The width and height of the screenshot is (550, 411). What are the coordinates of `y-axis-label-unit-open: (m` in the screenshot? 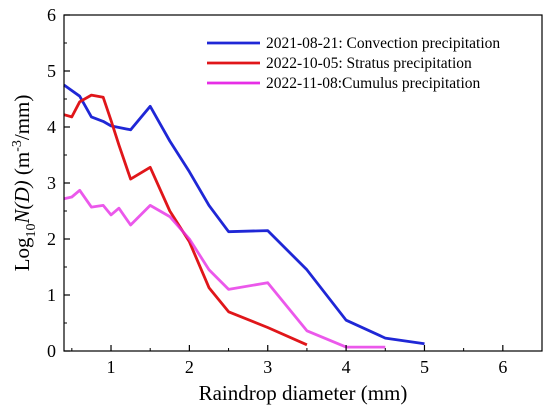 It's located at (22, 166).